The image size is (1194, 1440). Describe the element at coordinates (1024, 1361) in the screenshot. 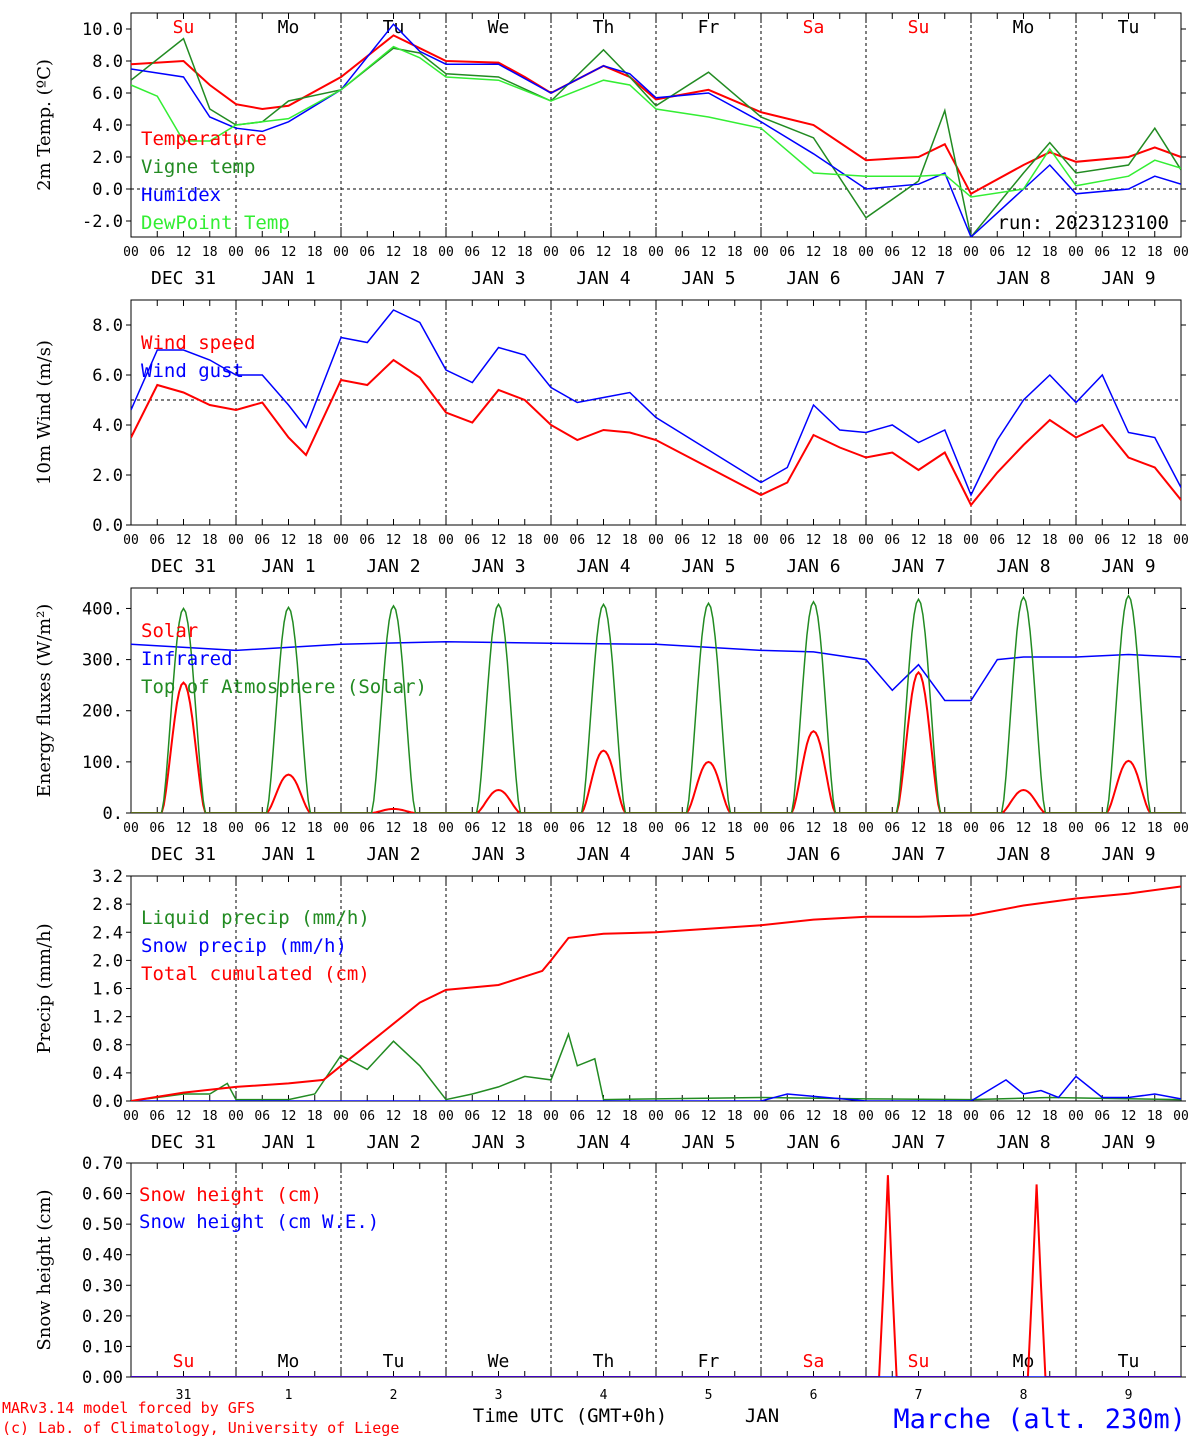

I see `weekday-label: Mo` at that location.